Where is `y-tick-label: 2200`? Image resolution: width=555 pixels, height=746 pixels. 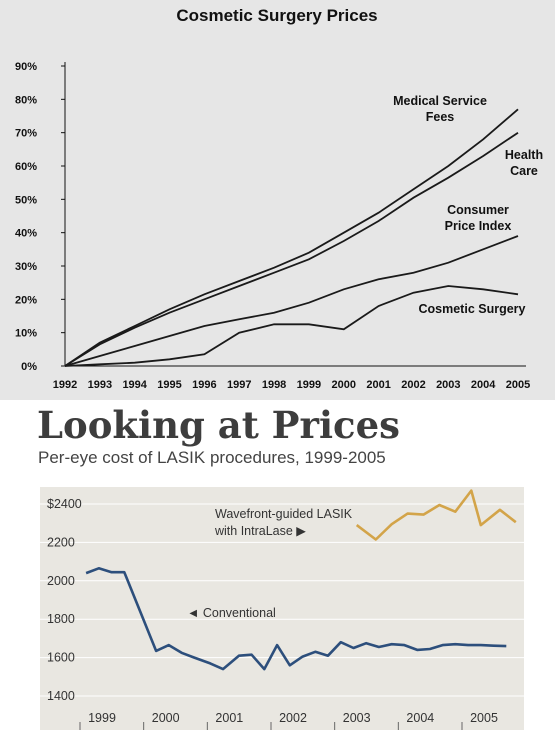 y-tick-label: 2200 is located at coordinates (61, 542).